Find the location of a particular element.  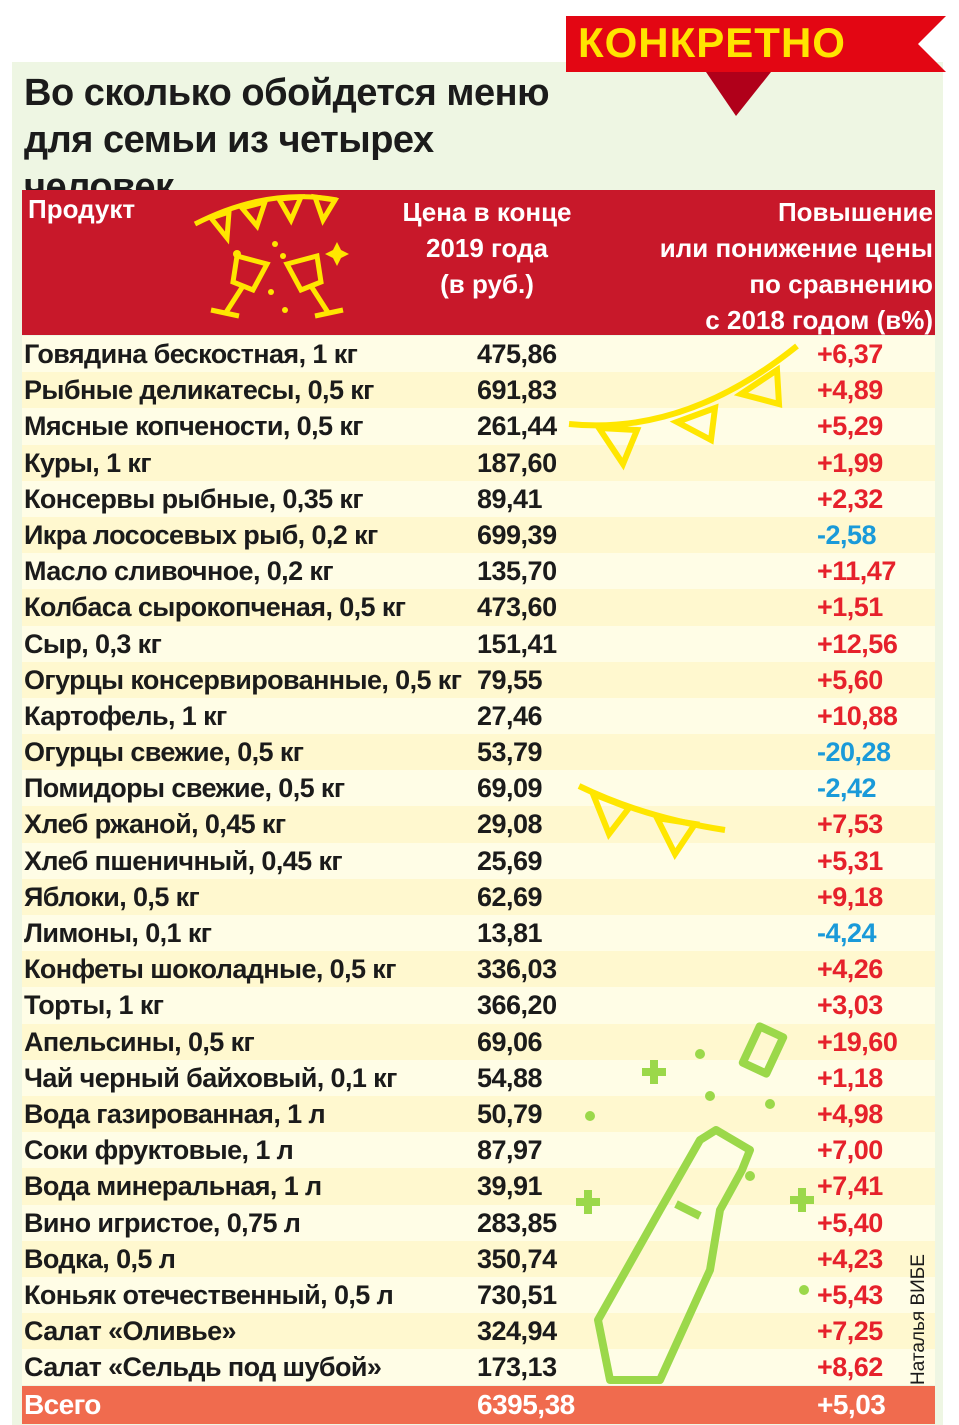

price-change: +12,56 is located at coordinates (857, 643).